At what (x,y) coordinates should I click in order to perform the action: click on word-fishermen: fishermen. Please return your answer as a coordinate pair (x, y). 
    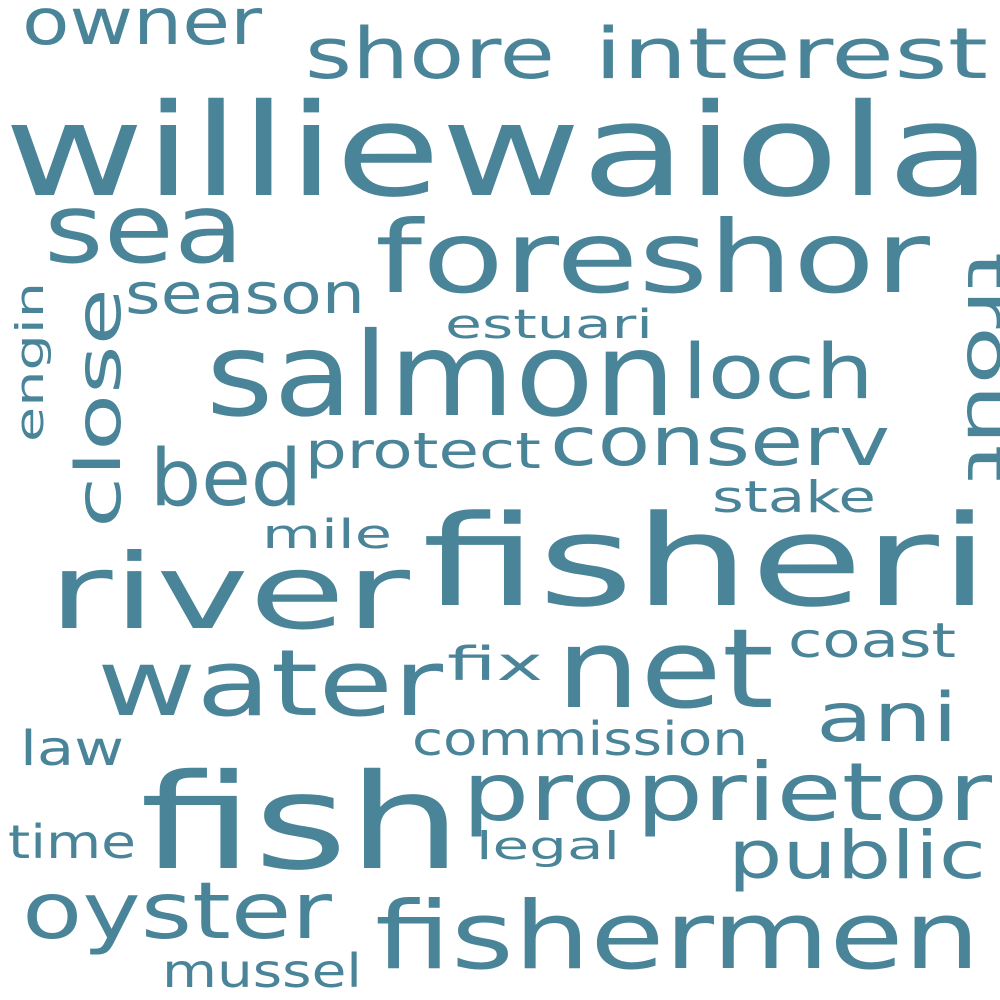
    Looking at the image, I should click on (677, 936).